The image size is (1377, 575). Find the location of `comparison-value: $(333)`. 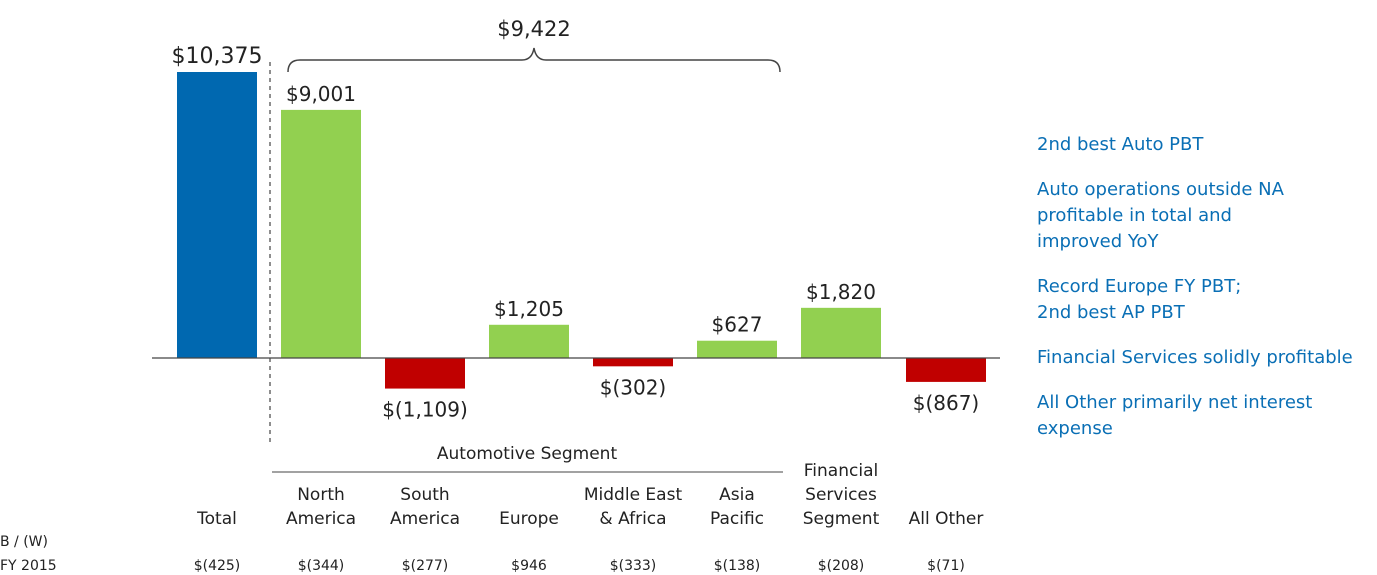

comparison-value: $(333) is located at coordinates (633, 566).